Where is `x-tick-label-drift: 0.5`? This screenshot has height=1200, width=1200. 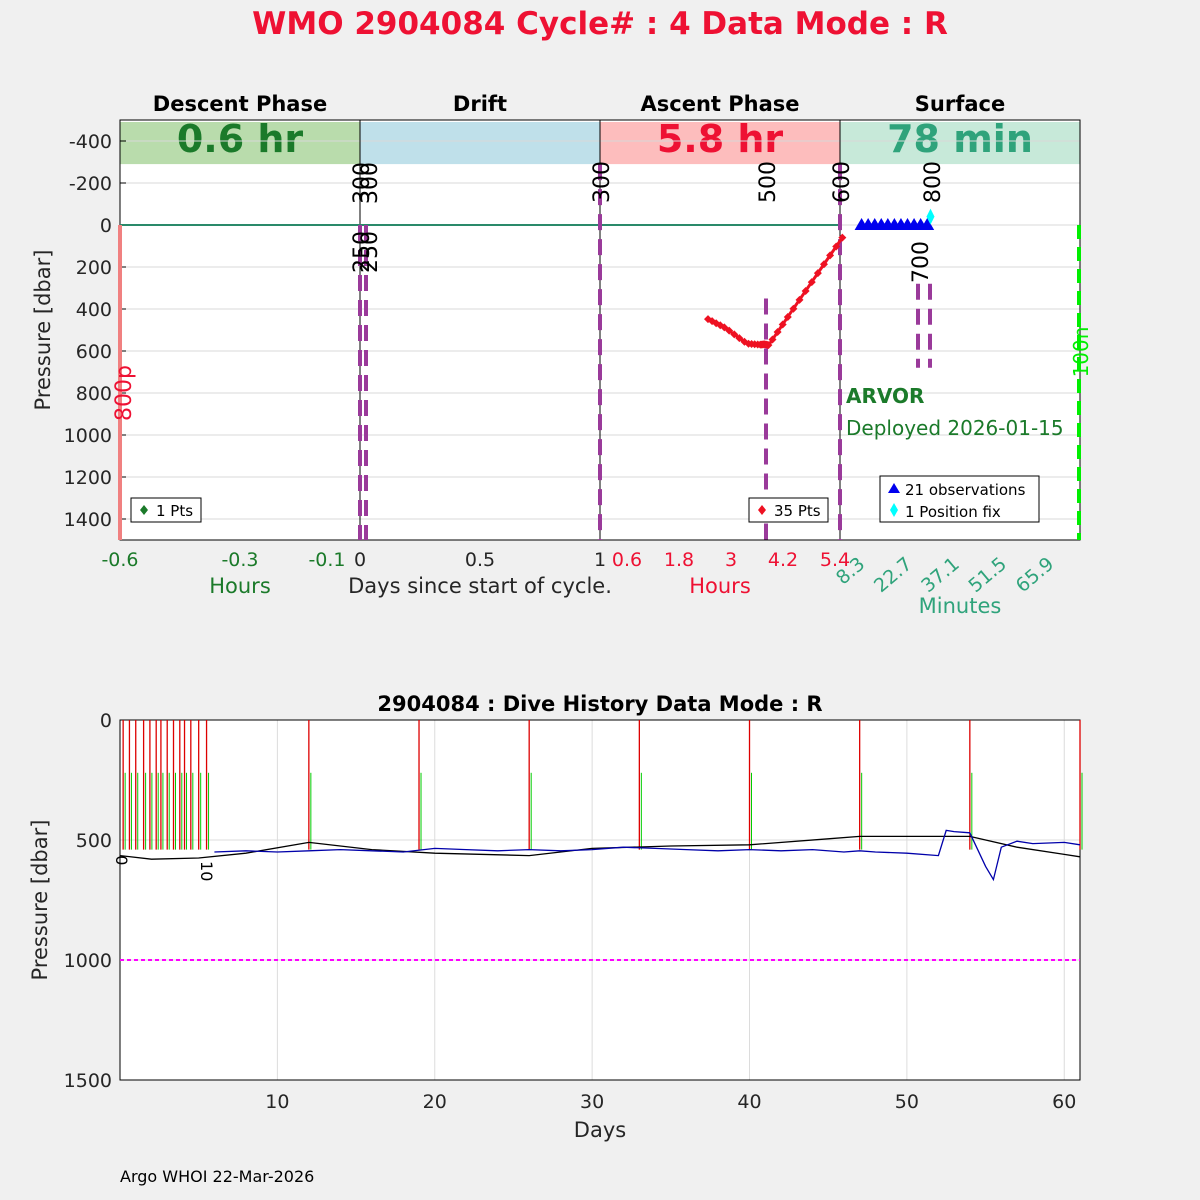 x-tick-label-drift: 0.5 is located at coordinates (480, 560).